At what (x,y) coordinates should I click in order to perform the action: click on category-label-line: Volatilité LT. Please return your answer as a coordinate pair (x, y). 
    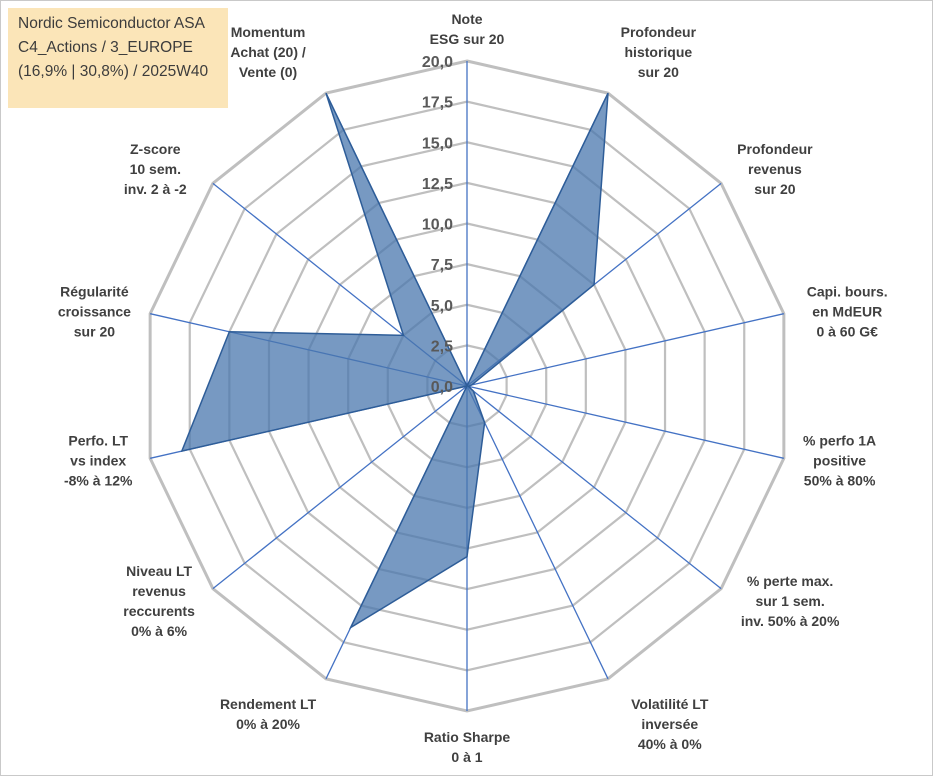
    Looking at the image, I should click on (670, 704).